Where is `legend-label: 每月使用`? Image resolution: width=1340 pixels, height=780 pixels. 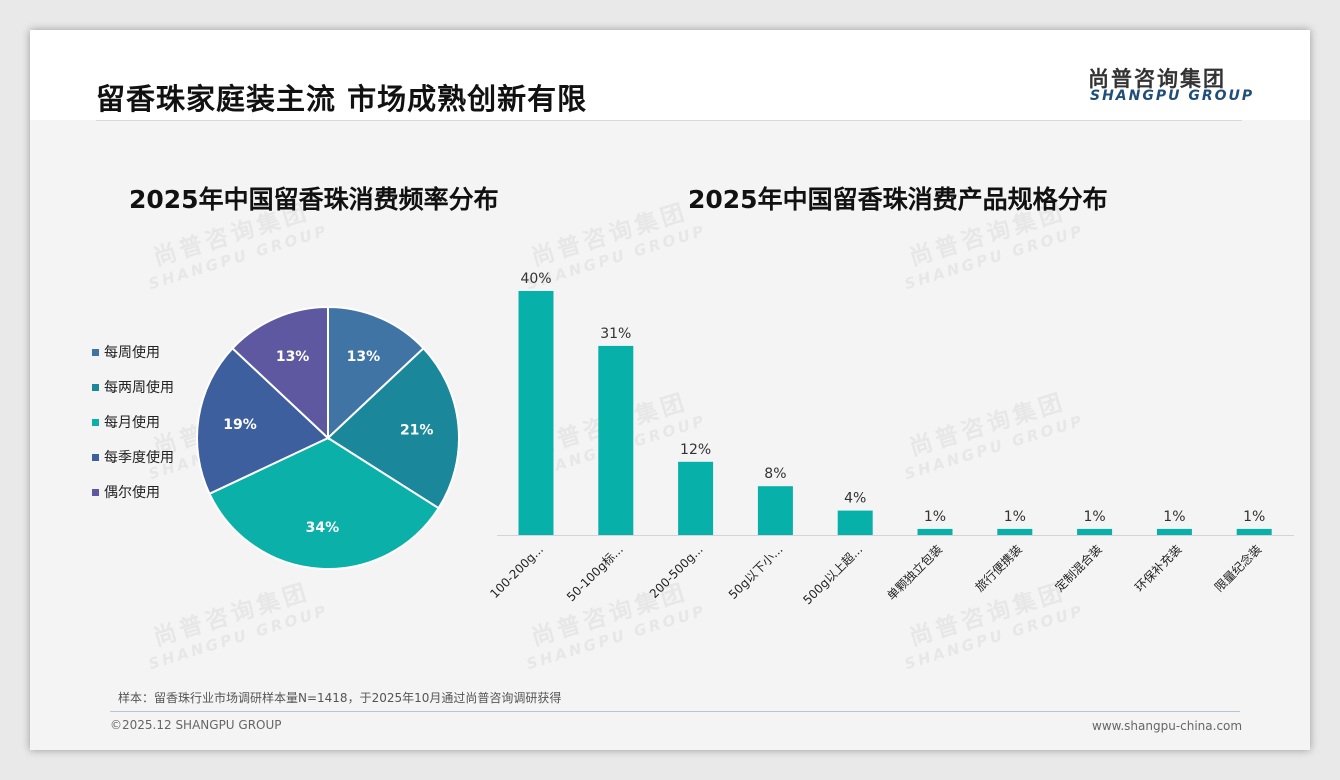
legend-label: 每月使用 is located at coordinates (132, 423).